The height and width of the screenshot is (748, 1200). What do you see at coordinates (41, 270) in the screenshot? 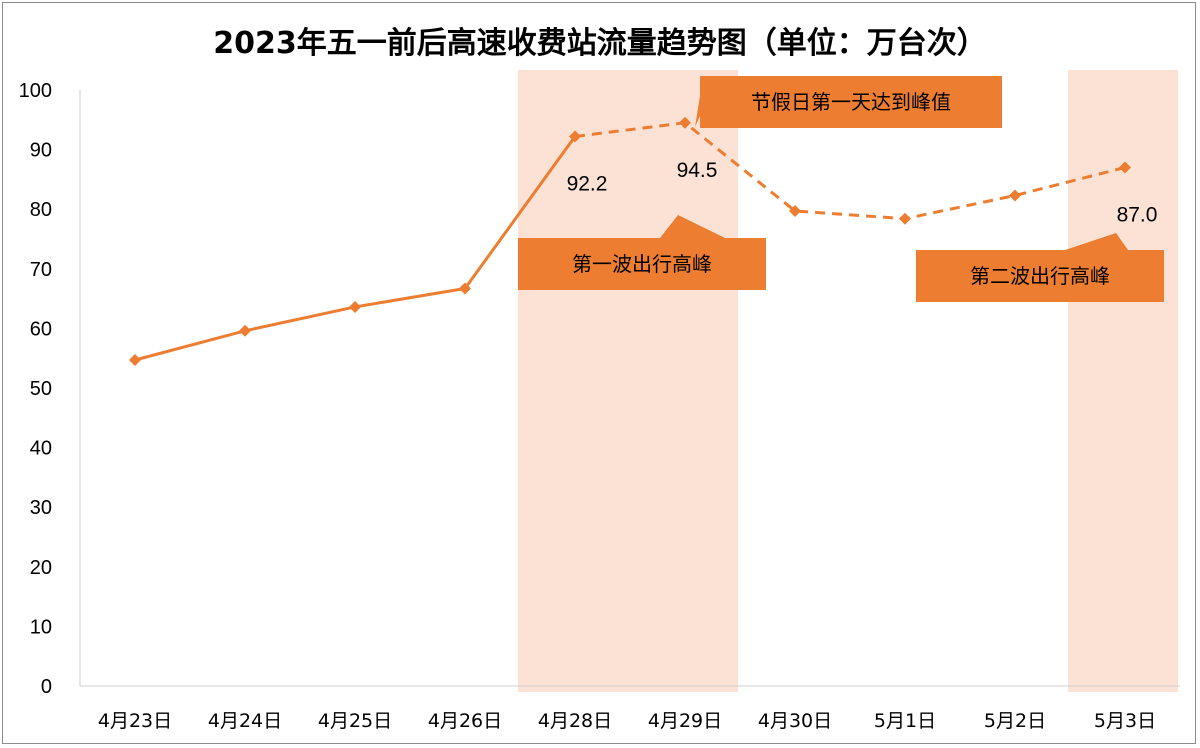
I see `y-tick-label: 70` at bounding box center [41, 270].